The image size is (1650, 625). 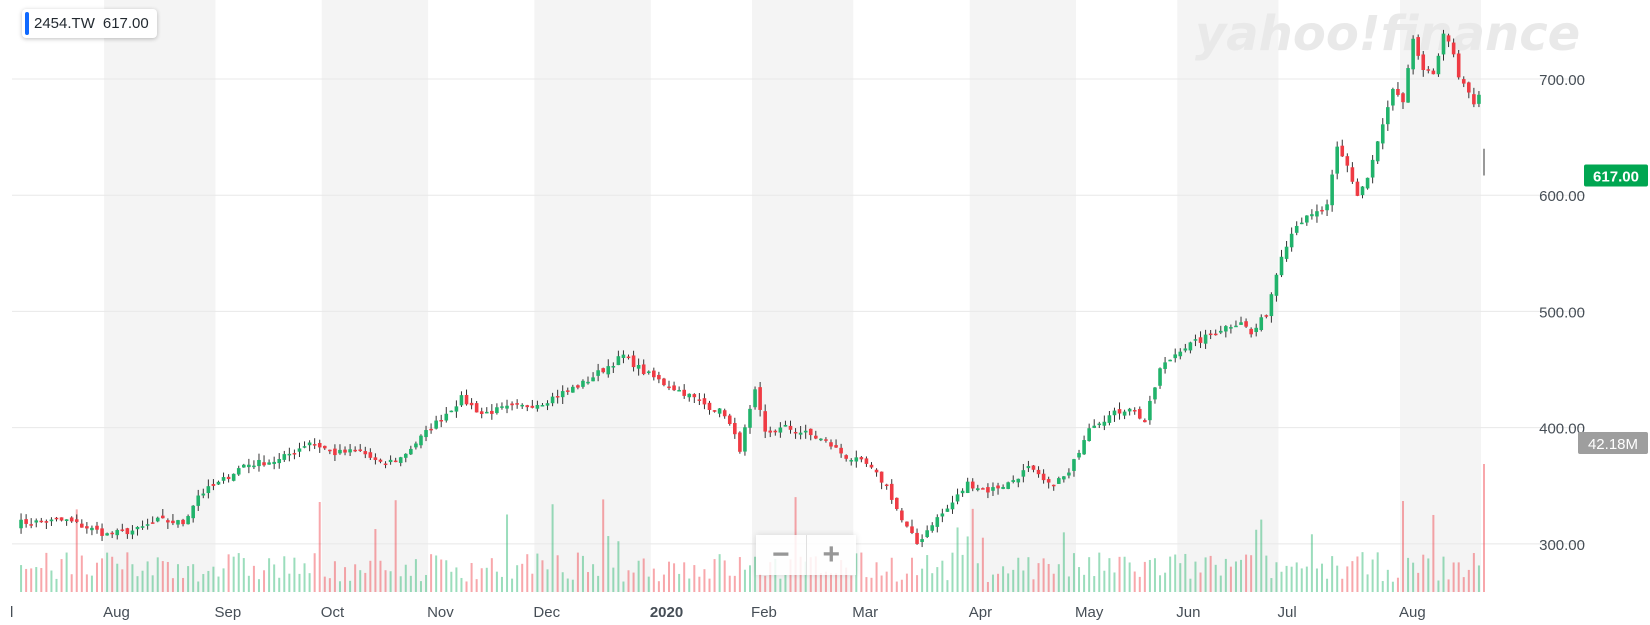 I want to click on zoom-out-button: −, so click(x=780, y=554).